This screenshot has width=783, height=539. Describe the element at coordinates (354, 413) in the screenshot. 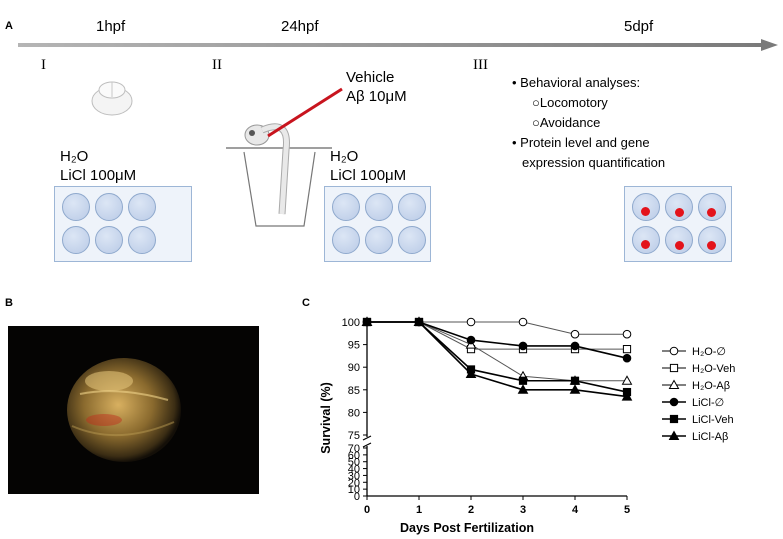

I see `y-tick-label: 80` at that location.